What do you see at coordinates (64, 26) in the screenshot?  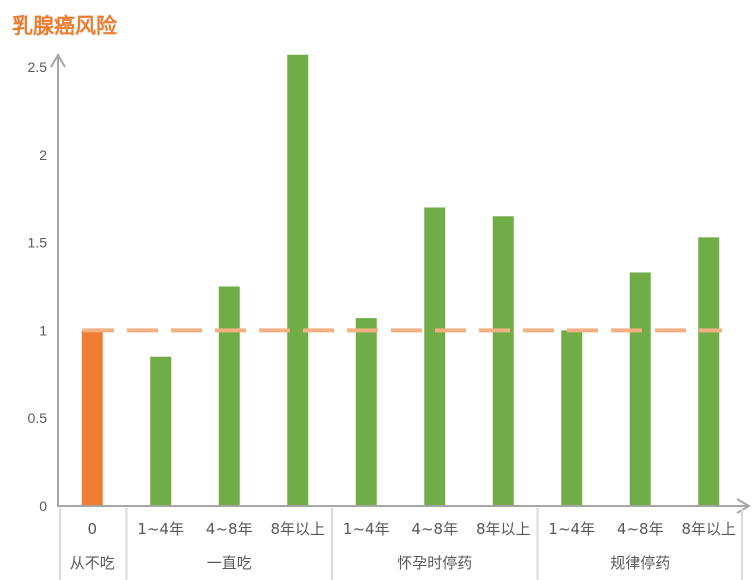 I see `chart-title: 乳腺癌风险` at bounding box center [64, 26].